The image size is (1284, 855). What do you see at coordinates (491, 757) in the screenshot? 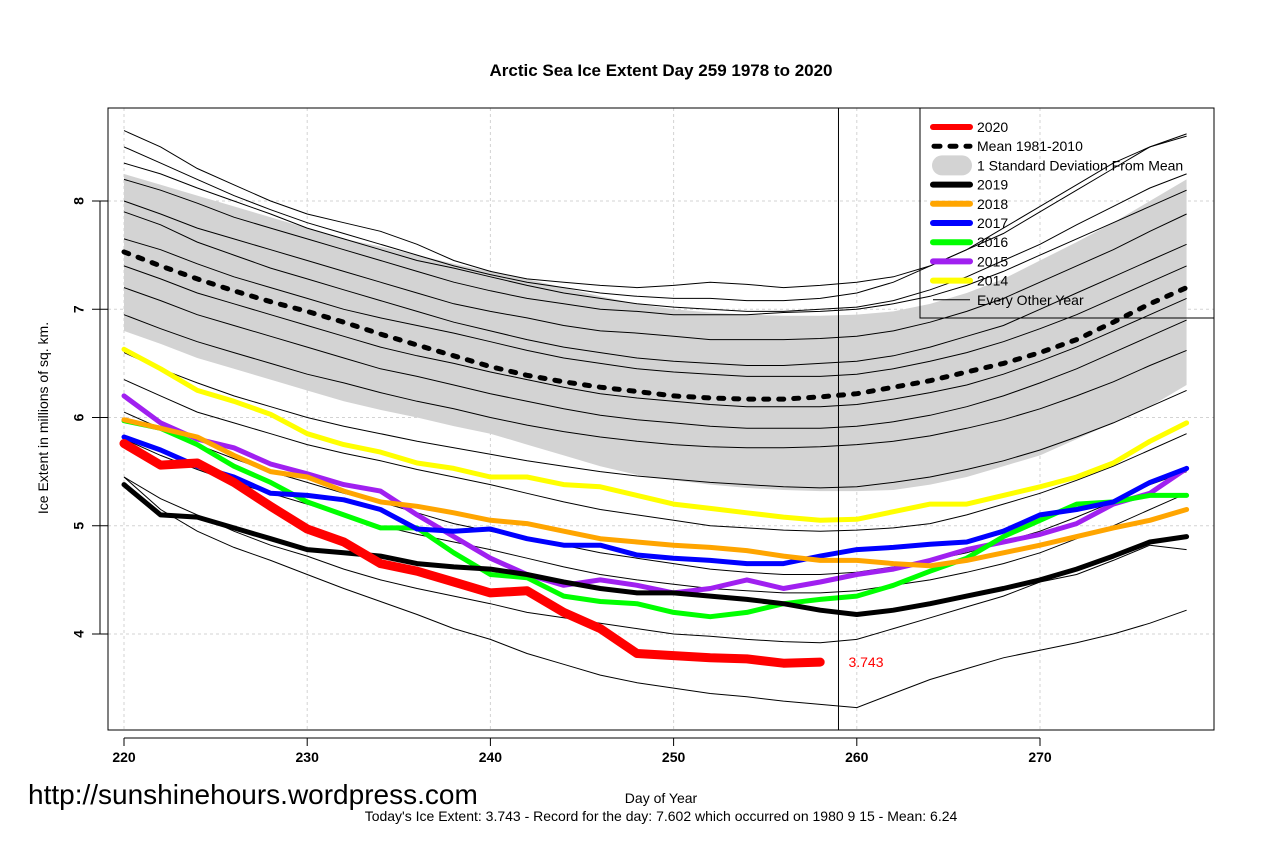
I see `x-tick-label: 240` at bounding box center [491, 757].